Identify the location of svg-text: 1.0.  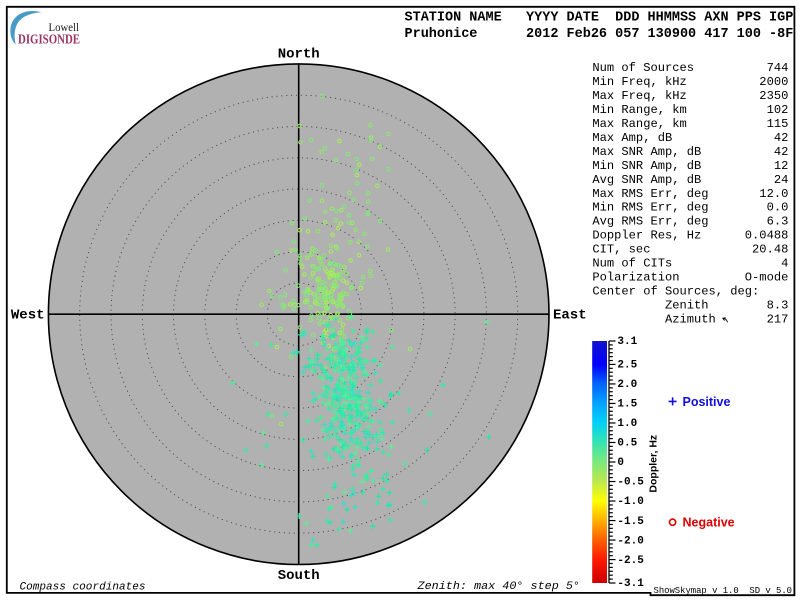
(627, 424).